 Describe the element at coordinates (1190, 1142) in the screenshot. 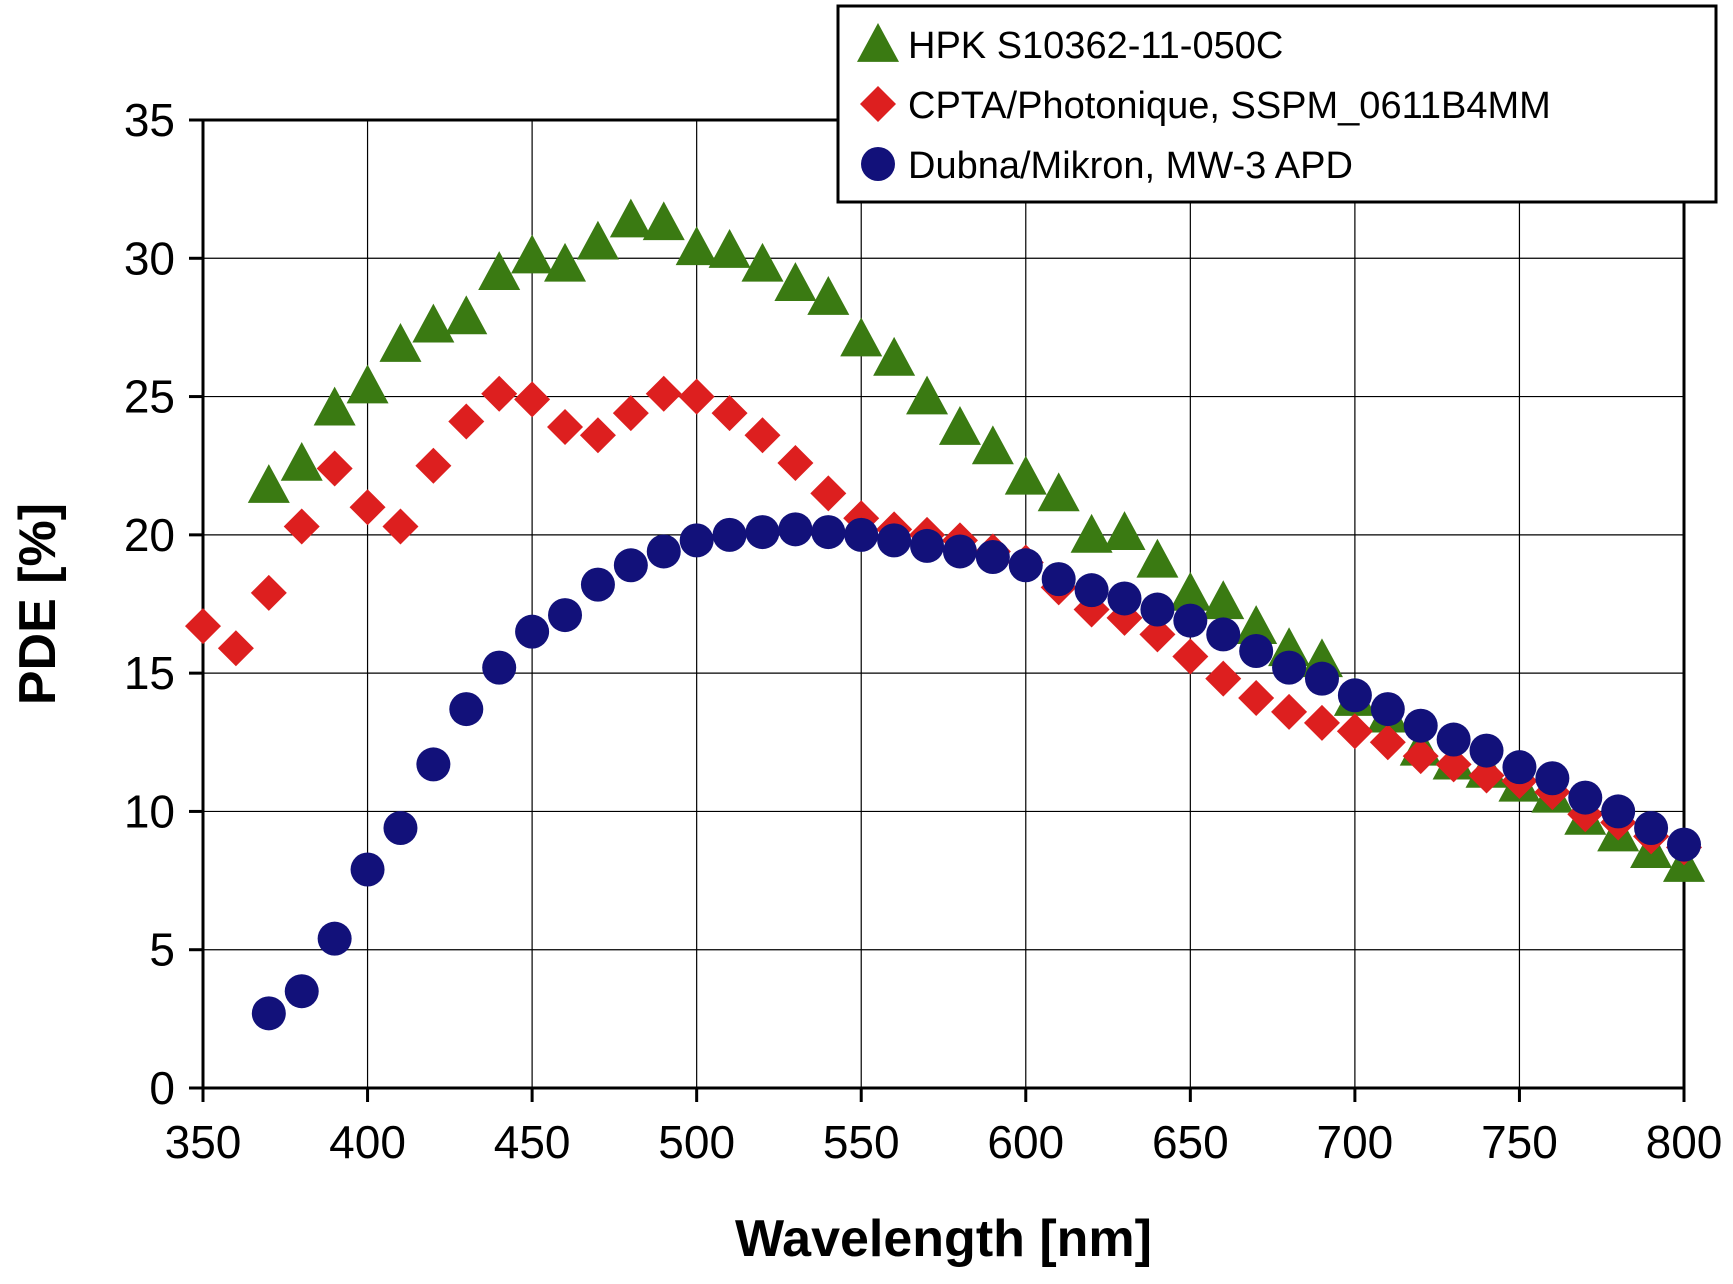

I see `x-tick-label: 650` at that location.